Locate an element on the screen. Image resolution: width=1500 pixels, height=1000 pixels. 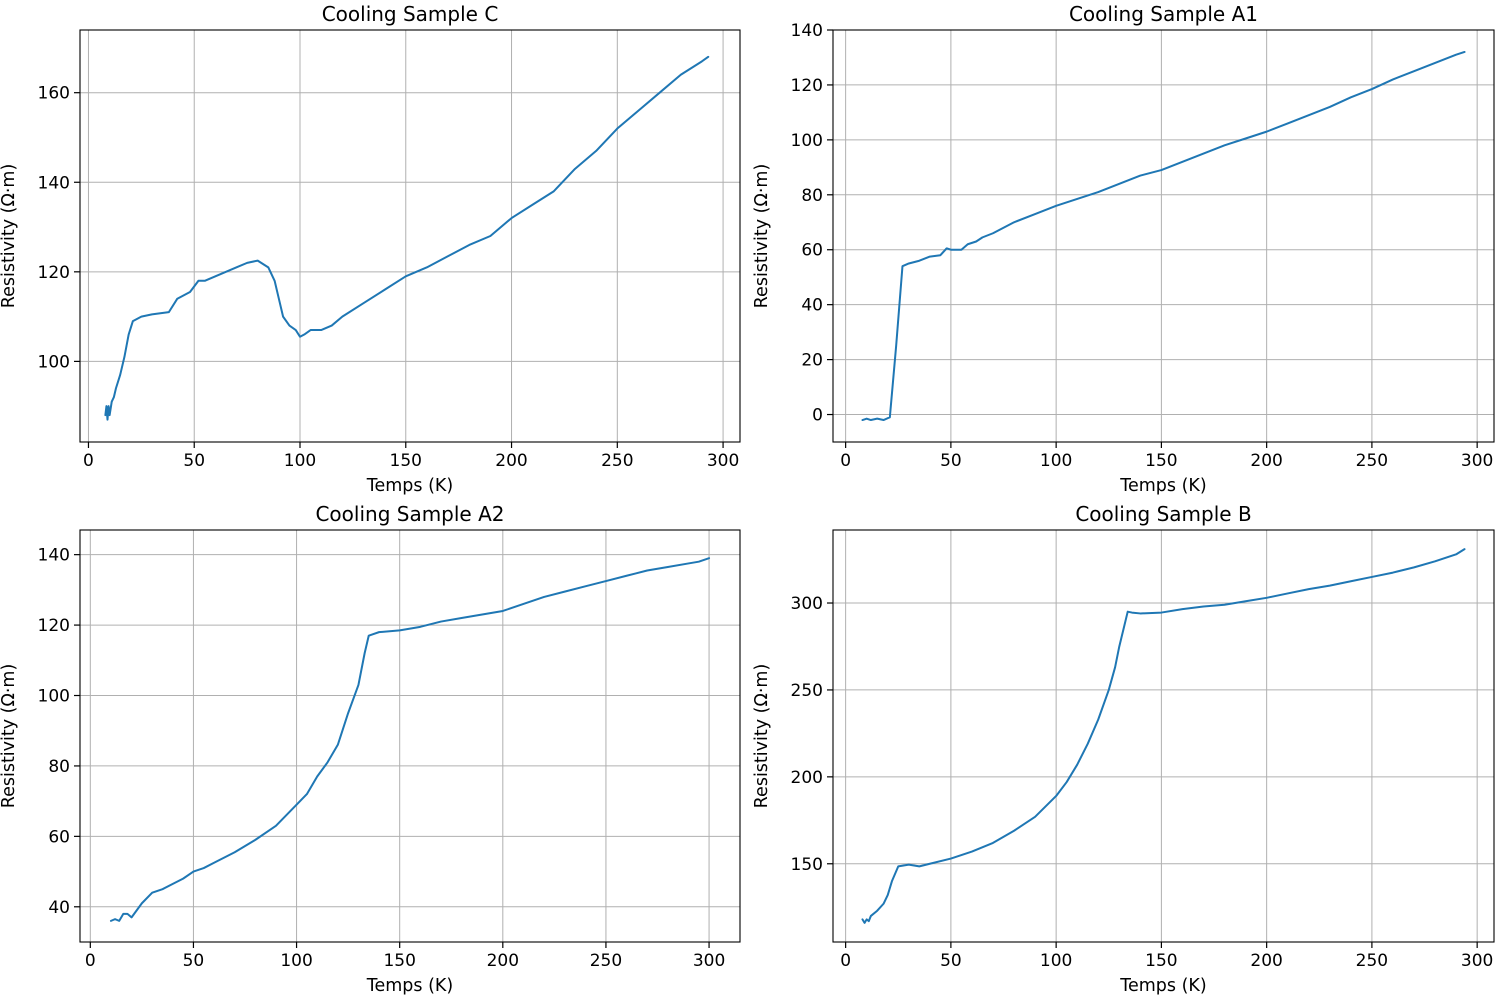
y-tick-label: 150 is located at coordinates (807, 865).